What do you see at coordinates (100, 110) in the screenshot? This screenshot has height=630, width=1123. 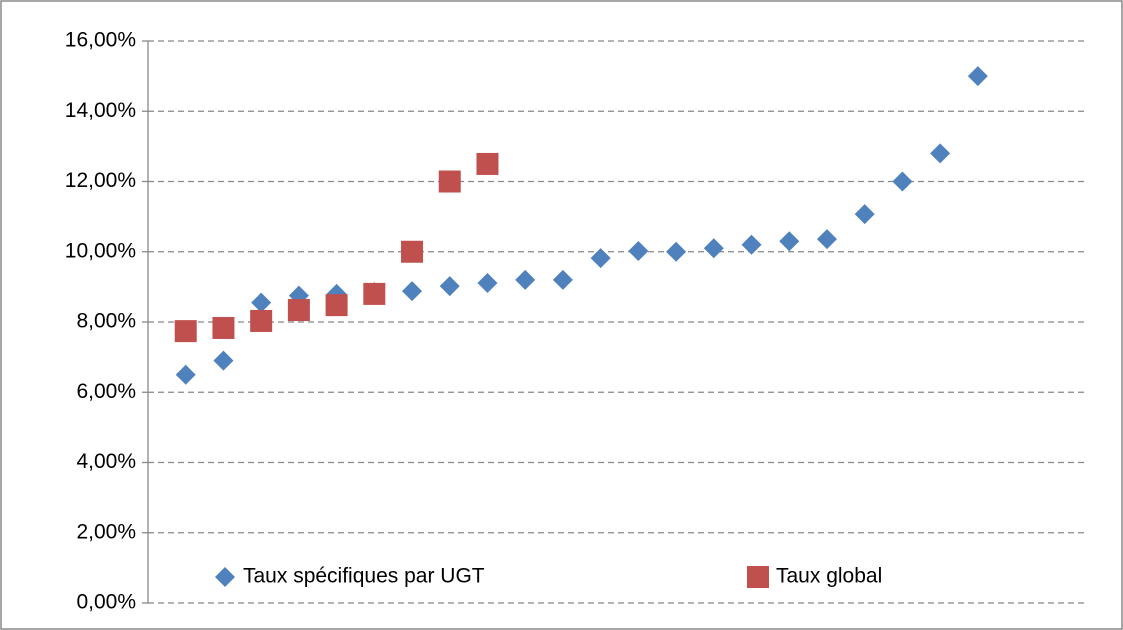 I see `y-tick-label: 14,00%` at bounding box center [100, 110].